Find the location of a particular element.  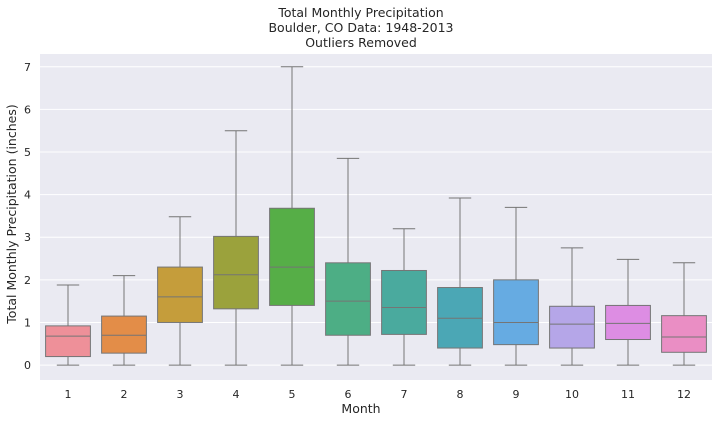

x-axis-label: Month is located at coordinates (360, 408).